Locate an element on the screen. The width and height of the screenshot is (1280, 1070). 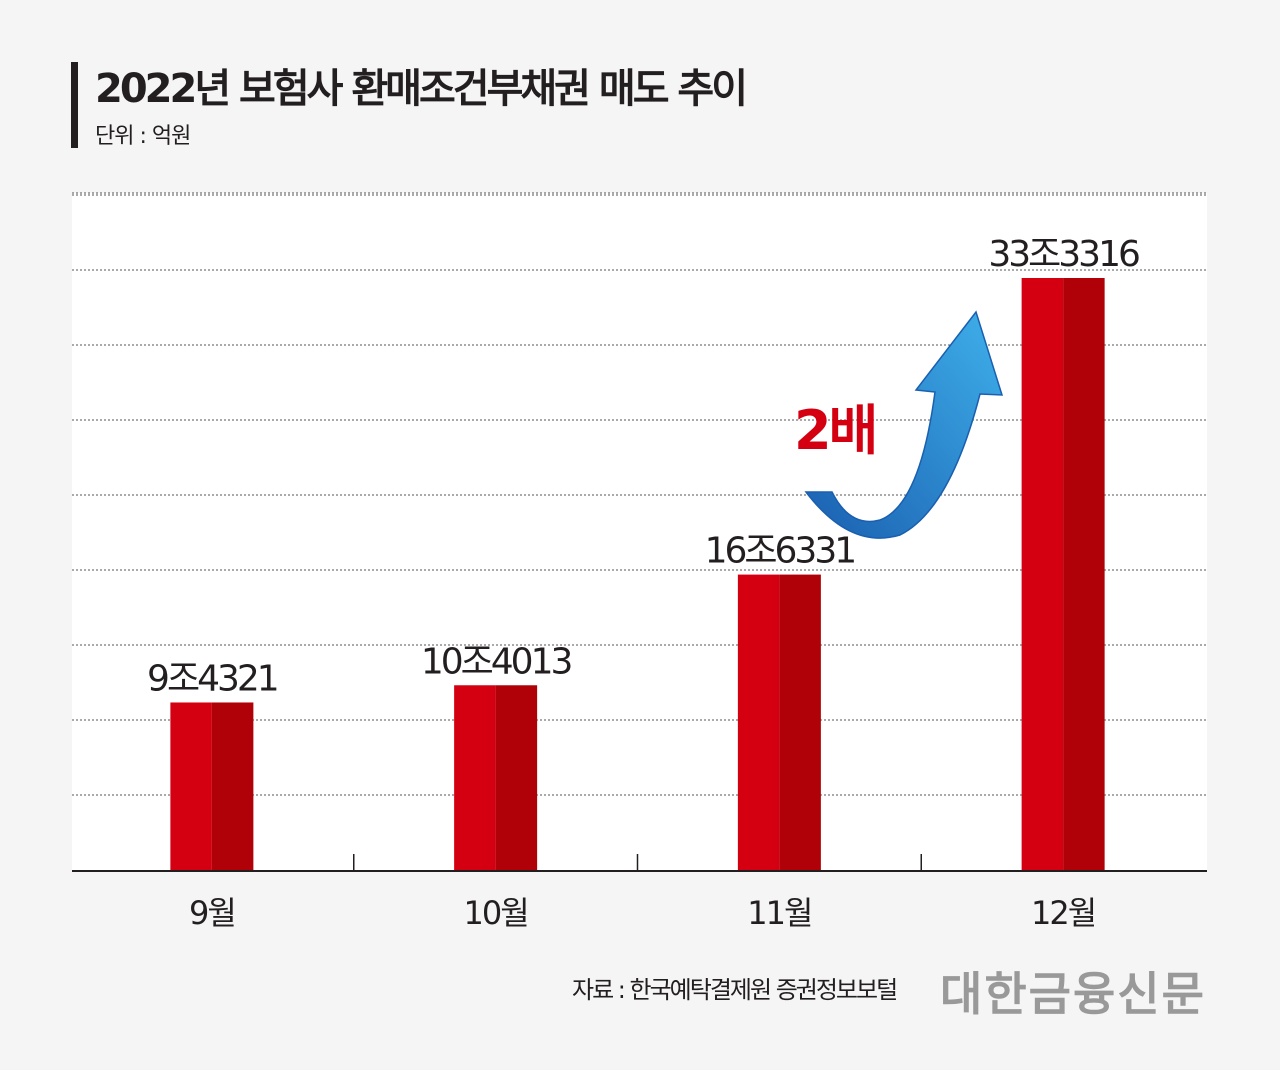
data-label: 9조4321 is located at coordinates (212, 678).